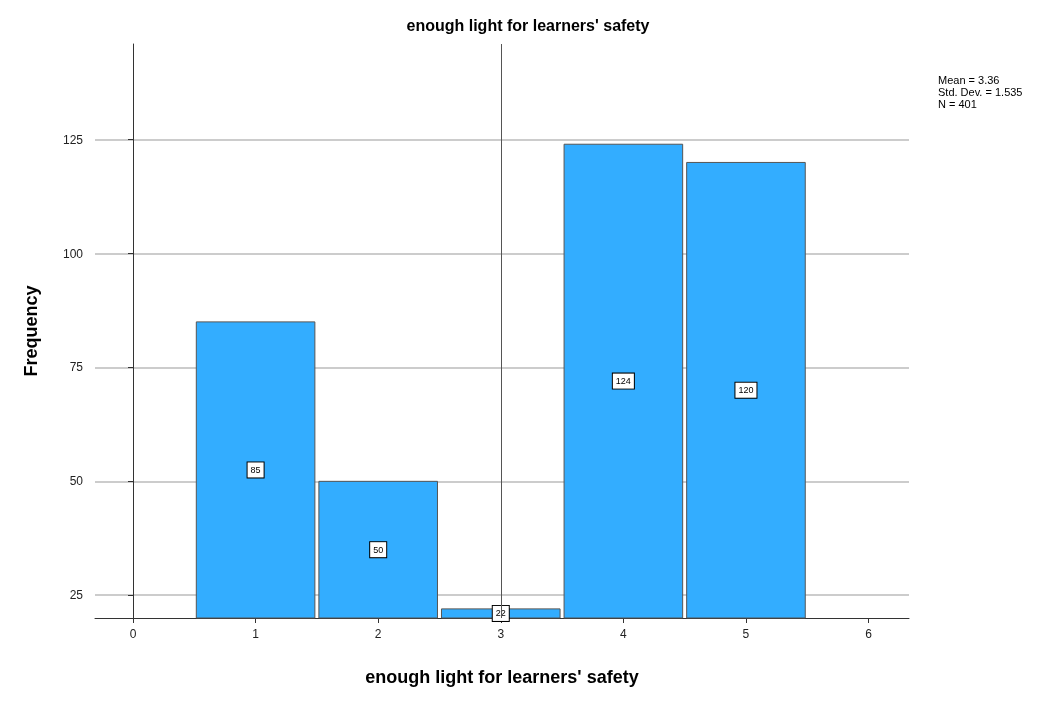 The height and width of the screenshot is (702, 1055). Describe the element at coordinates (980, 91) in the screenshot. I see `text: Std. Dev. = 1.535` at that location.